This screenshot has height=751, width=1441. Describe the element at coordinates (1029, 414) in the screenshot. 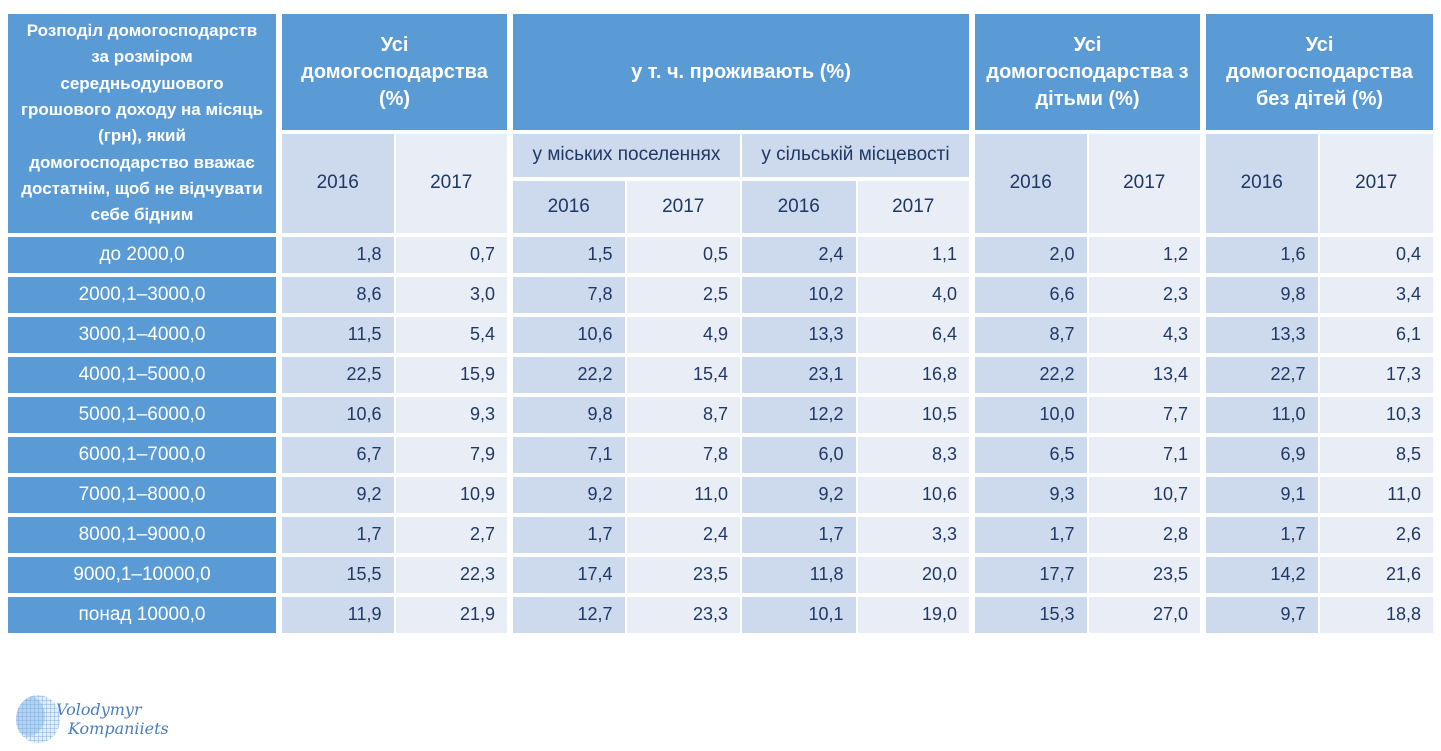

I see `data-cell: 10,0` at that location.